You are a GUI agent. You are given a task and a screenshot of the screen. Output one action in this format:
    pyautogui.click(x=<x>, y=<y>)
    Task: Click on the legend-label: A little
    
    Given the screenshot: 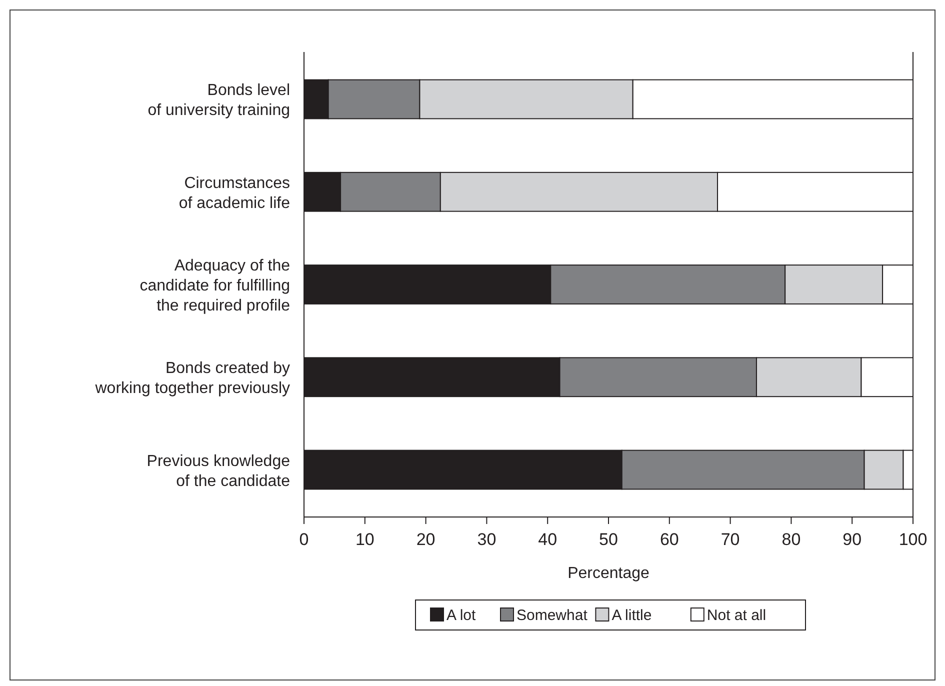 What is the action you would take?
    pyautogui.click(x=632, y=615)
    